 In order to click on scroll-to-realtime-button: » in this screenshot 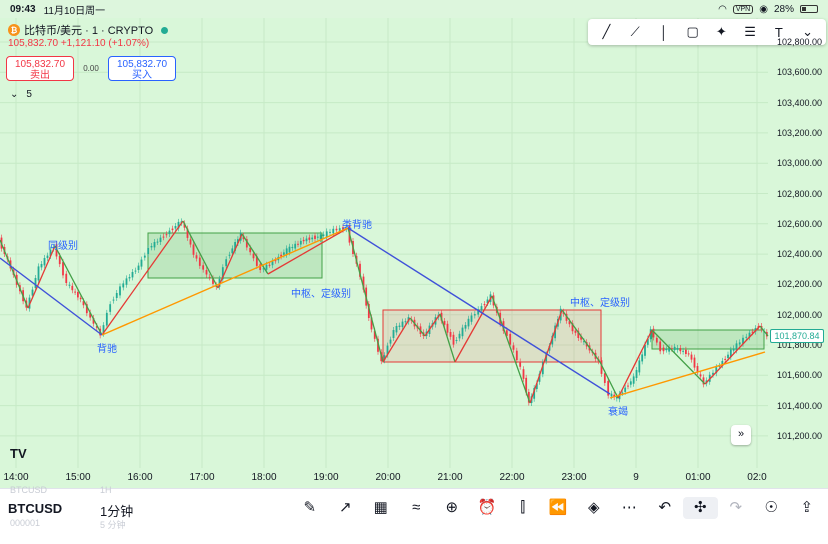, I will do `click(741, 435)`.